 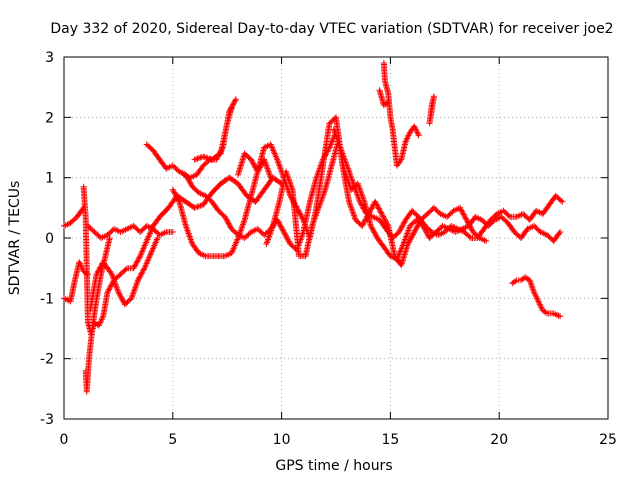 I want to click on x-tick-label: 15, so click(x=390, y=440).